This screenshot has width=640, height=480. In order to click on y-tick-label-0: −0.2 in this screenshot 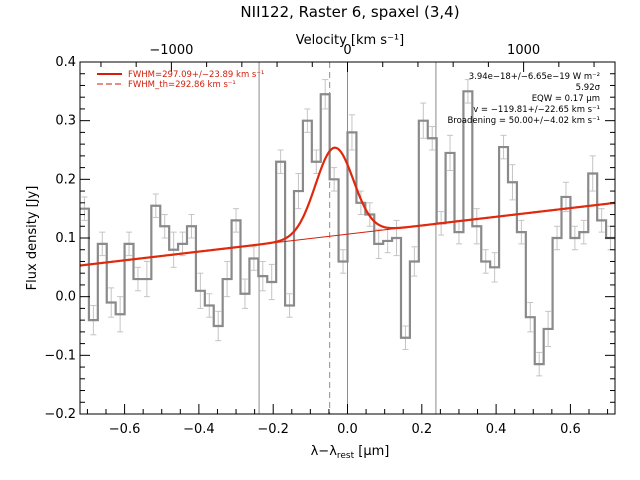, I will do `click(60, 414)`.